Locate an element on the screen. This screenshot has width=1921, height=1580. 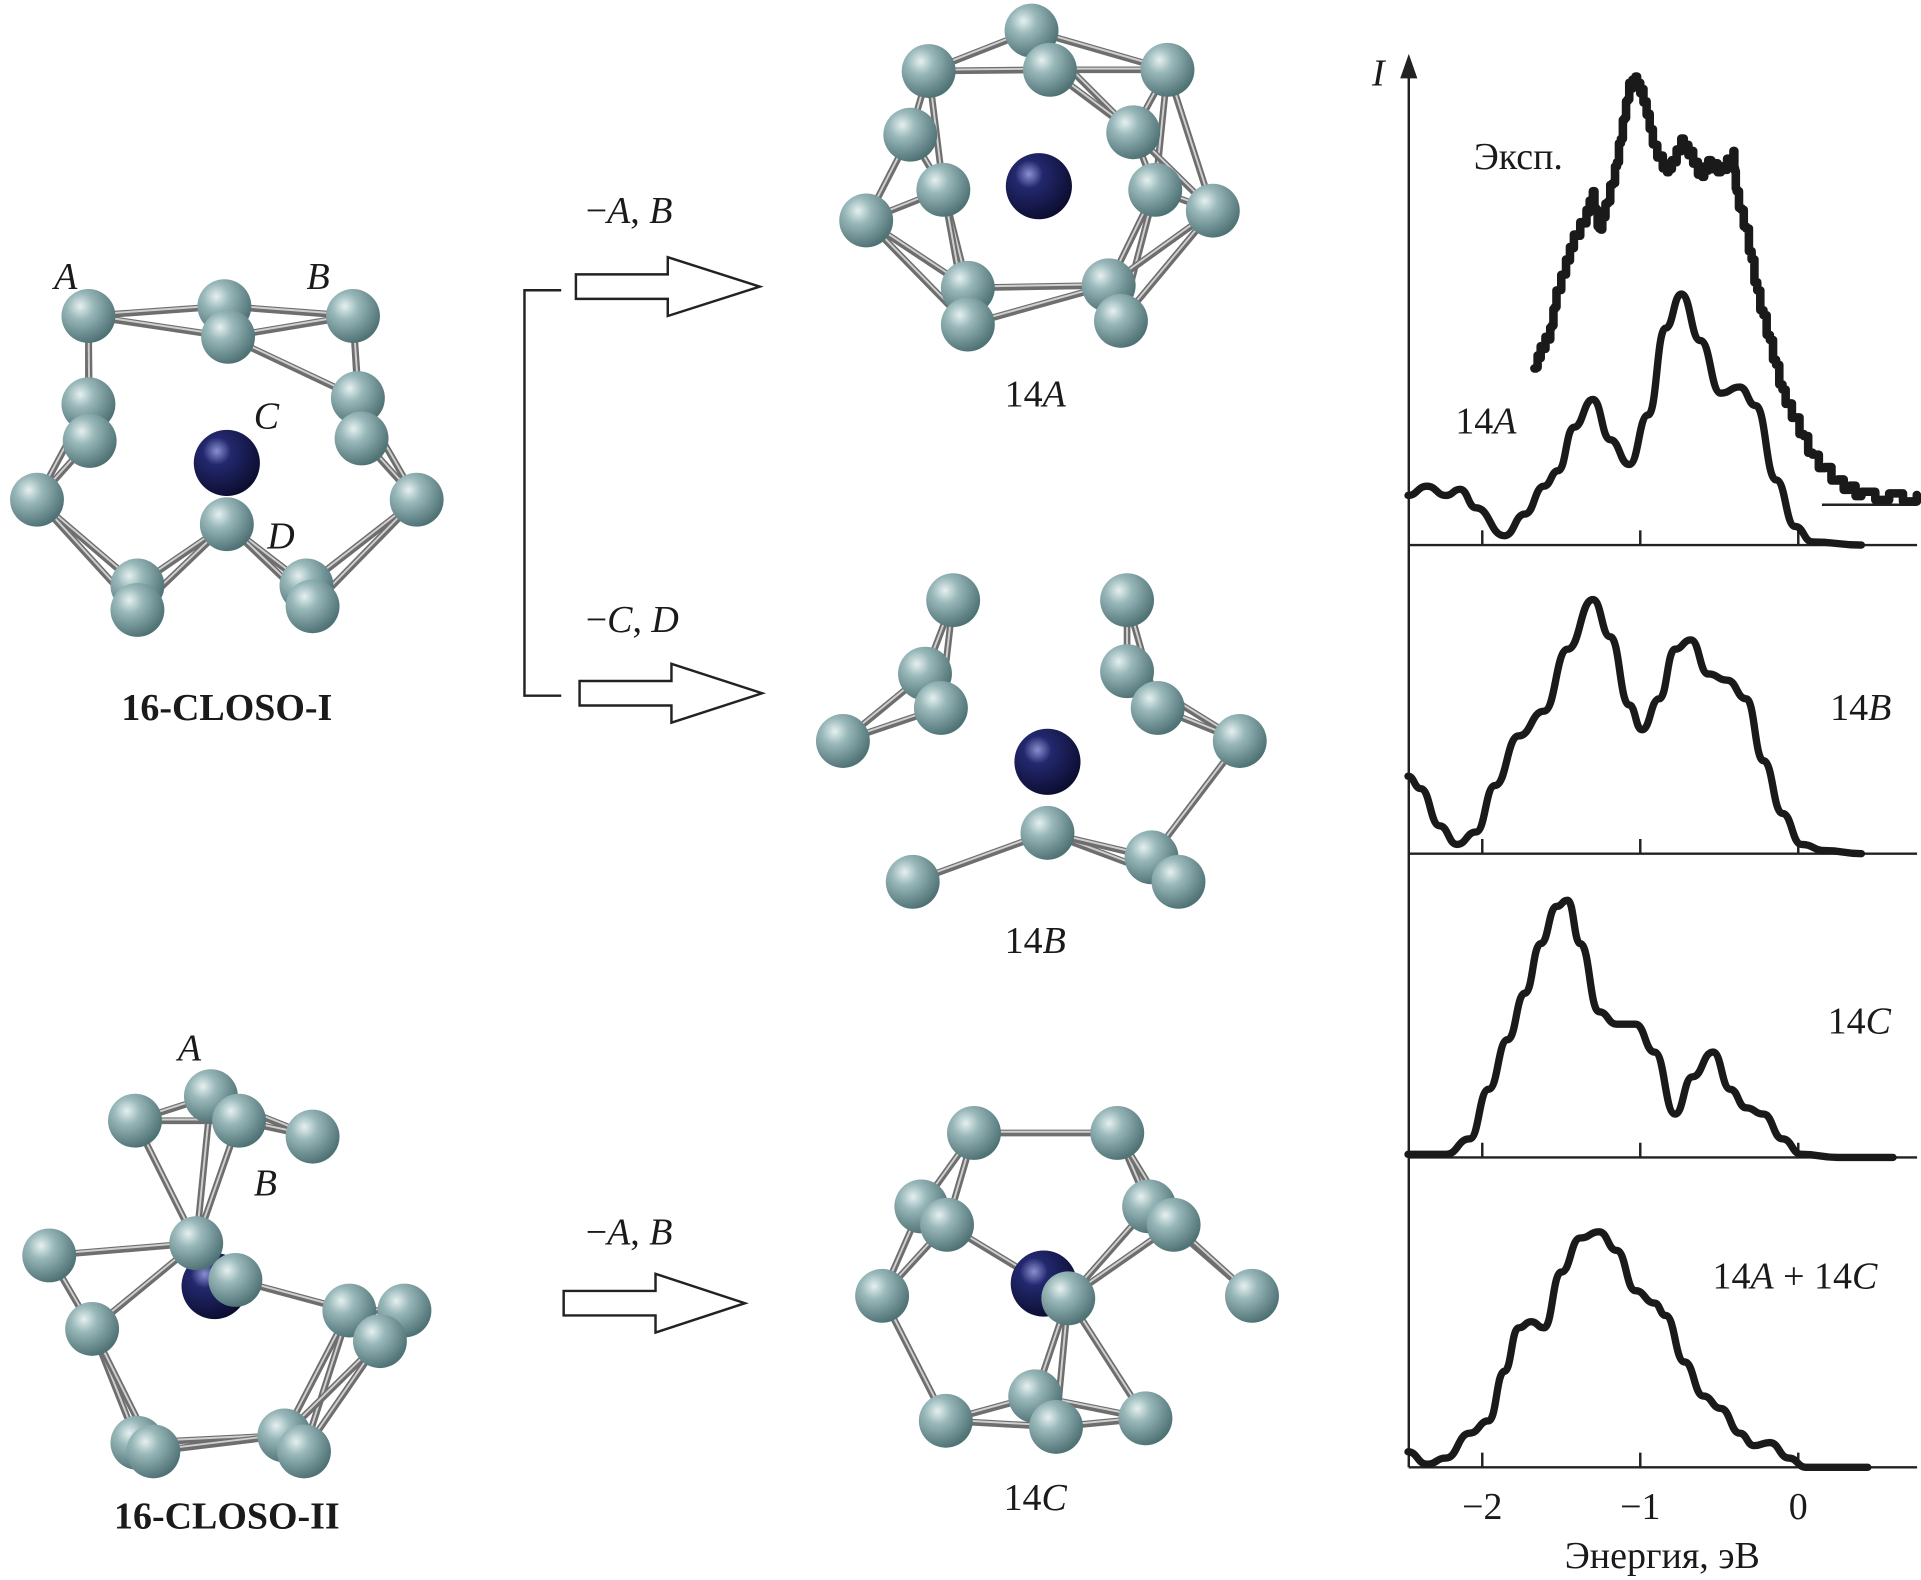
molecule-closo-II is located at coordinates (227, 1274).